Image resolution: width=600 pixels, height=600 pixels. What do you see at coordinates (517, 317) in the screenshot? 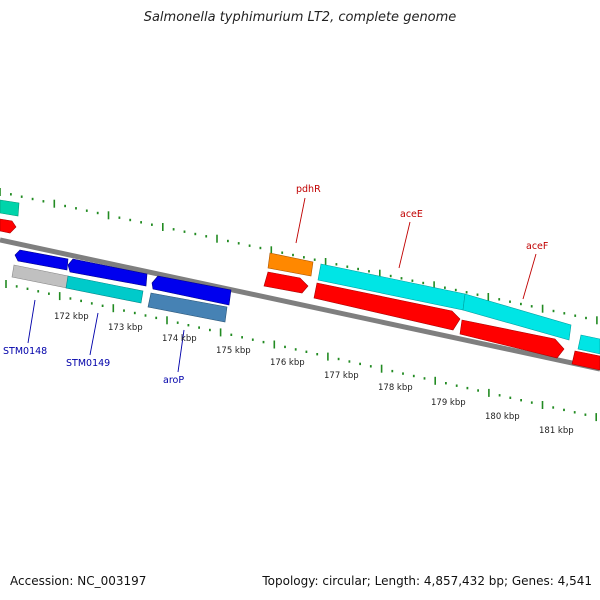
I see `gene-cyan-acef` at bounding box center [517, 317].